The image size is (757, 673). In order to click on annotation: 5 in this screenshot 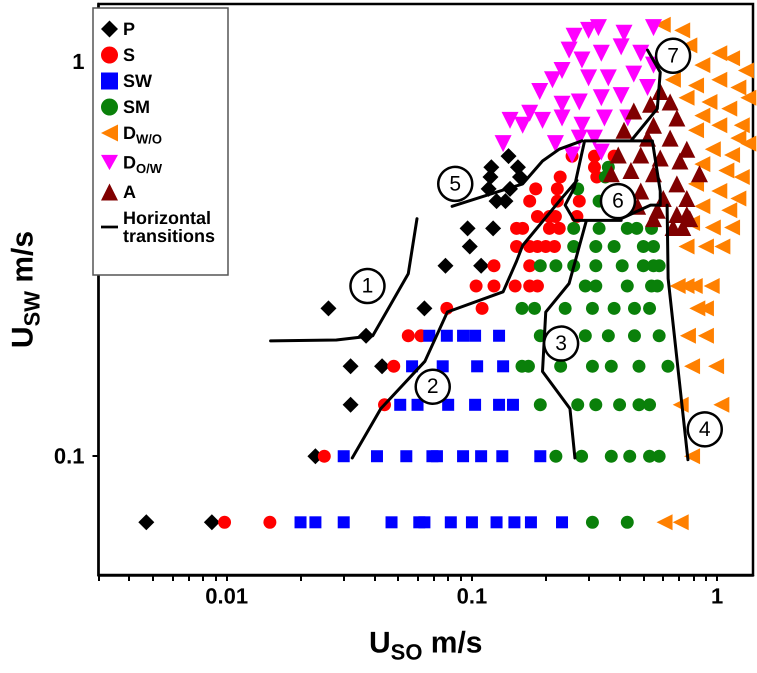, I will do `click(455, 184)`.